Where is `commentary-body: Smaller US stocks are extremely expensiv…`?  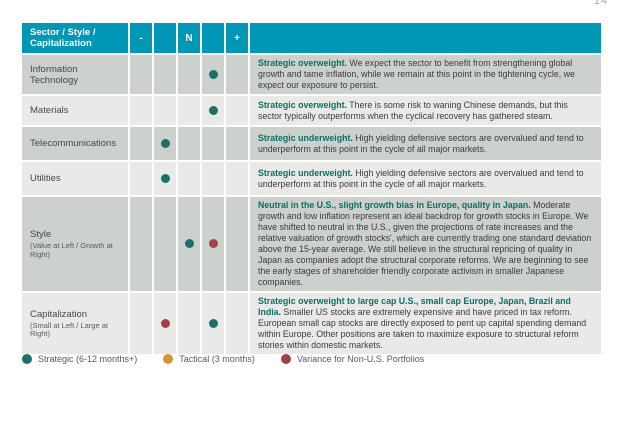
commentary-body: Smaller US stocks are extremely expensiv… is located at coordinates (422, 328).